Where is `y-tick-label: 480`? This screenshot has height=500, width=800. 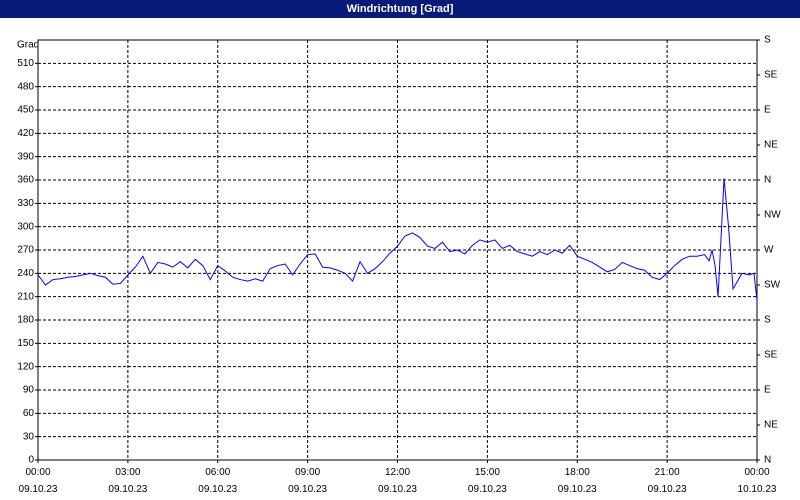
y-tick-label: 480 is located at coordinates (25, 86).